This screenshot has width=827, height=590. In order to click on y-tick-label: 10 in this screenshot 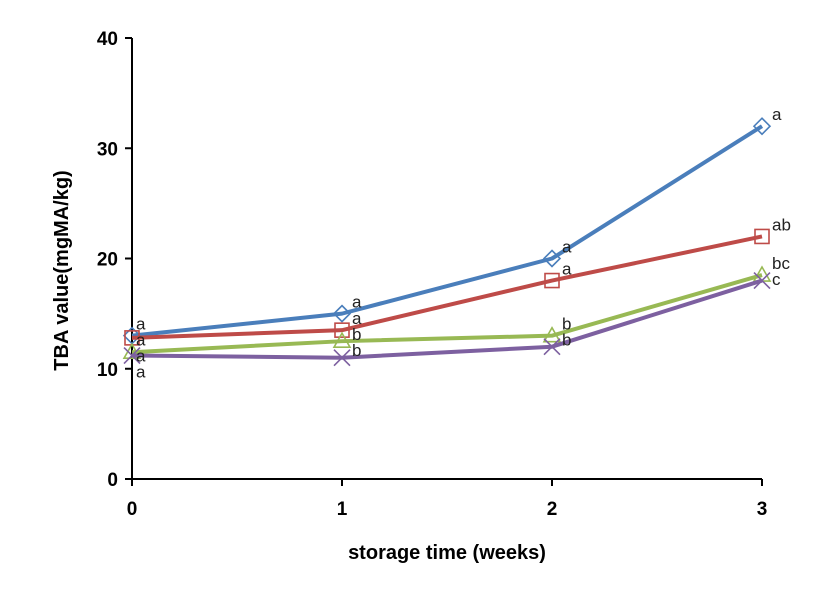, I will do `click(107, 370)`.